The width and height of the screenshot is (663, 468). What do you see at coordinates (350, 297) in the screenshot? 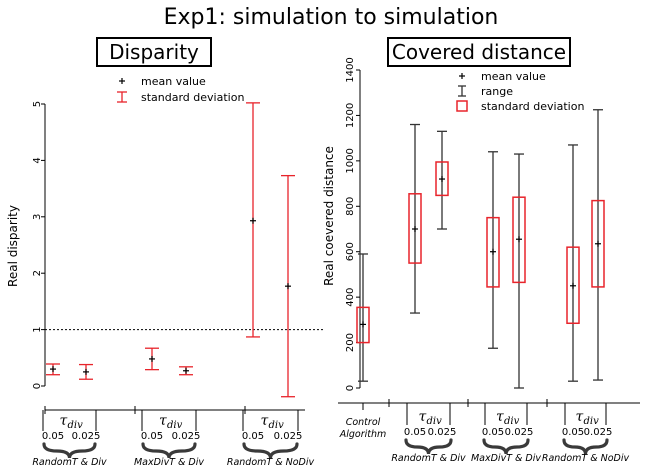
I see `covered-distance-y-tick-label: 400` at bounding box center [350, 297].